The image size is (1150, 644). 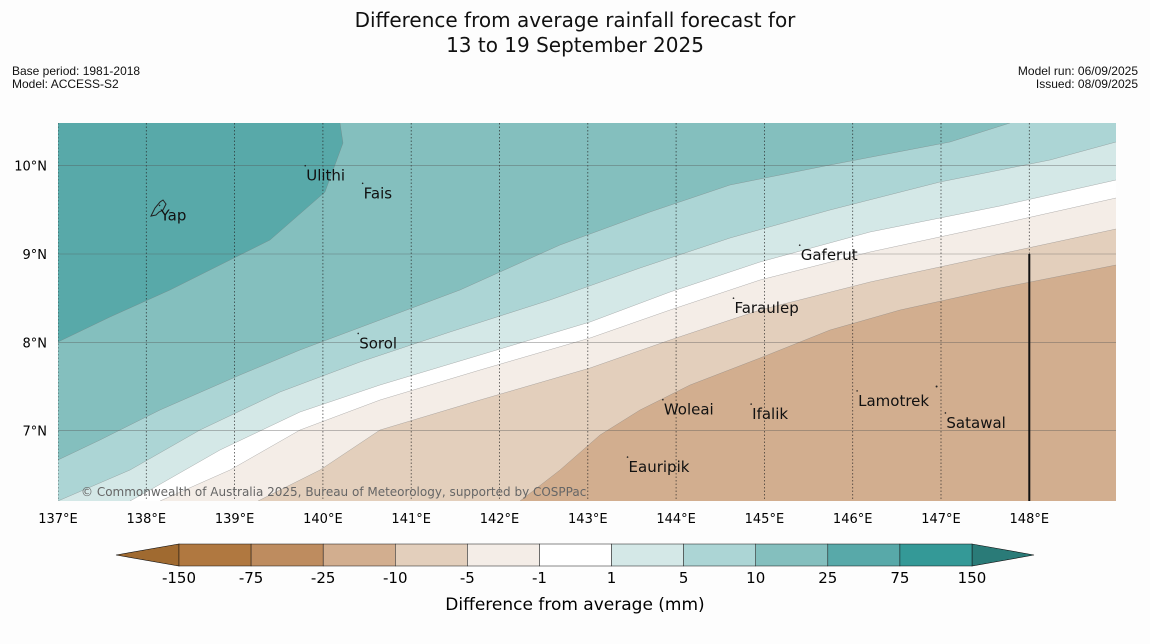 I want to click on place-label-ulithi: Ulithi, so click(x=325, y=176).